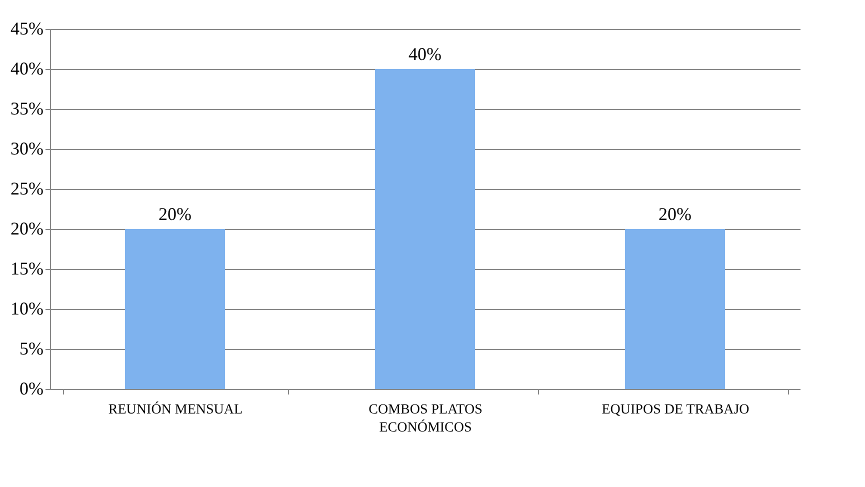 The height and width of the screenshot is (487, 865). I want to click on y-tick-label: 10%, so click(27, 308).